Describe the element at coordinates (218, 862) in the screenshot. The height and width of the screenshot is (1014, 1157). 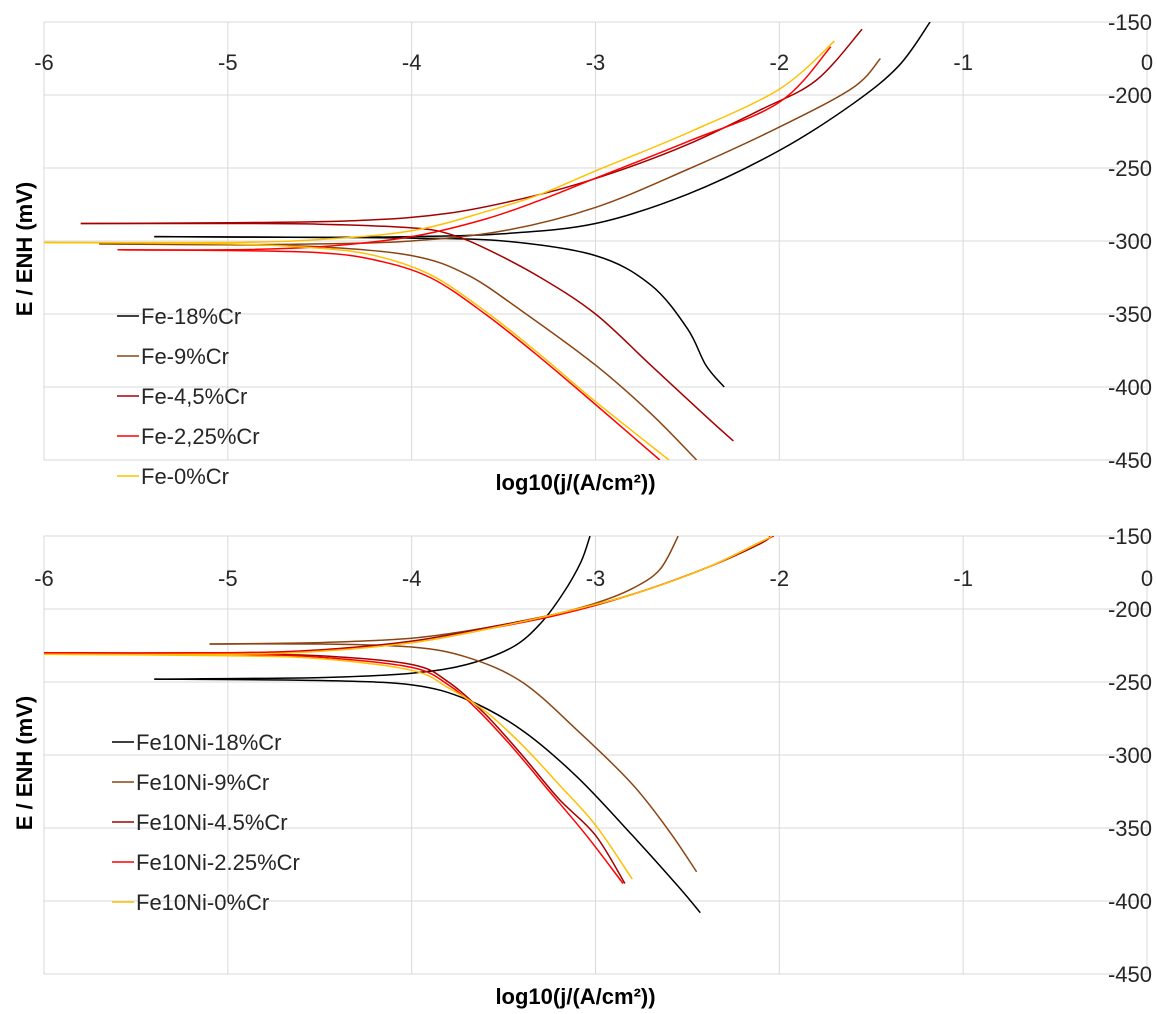
I see `legend-label: Fe10Ni-2.25%Cr` at that location.